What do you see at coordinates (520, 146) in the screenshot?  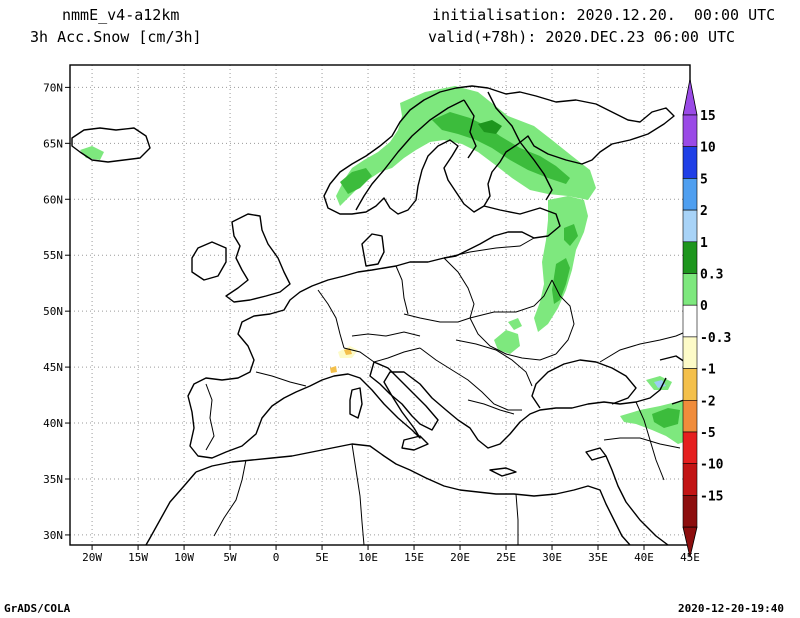 I see `border-finland-russia` at bounding box center [520, 146].